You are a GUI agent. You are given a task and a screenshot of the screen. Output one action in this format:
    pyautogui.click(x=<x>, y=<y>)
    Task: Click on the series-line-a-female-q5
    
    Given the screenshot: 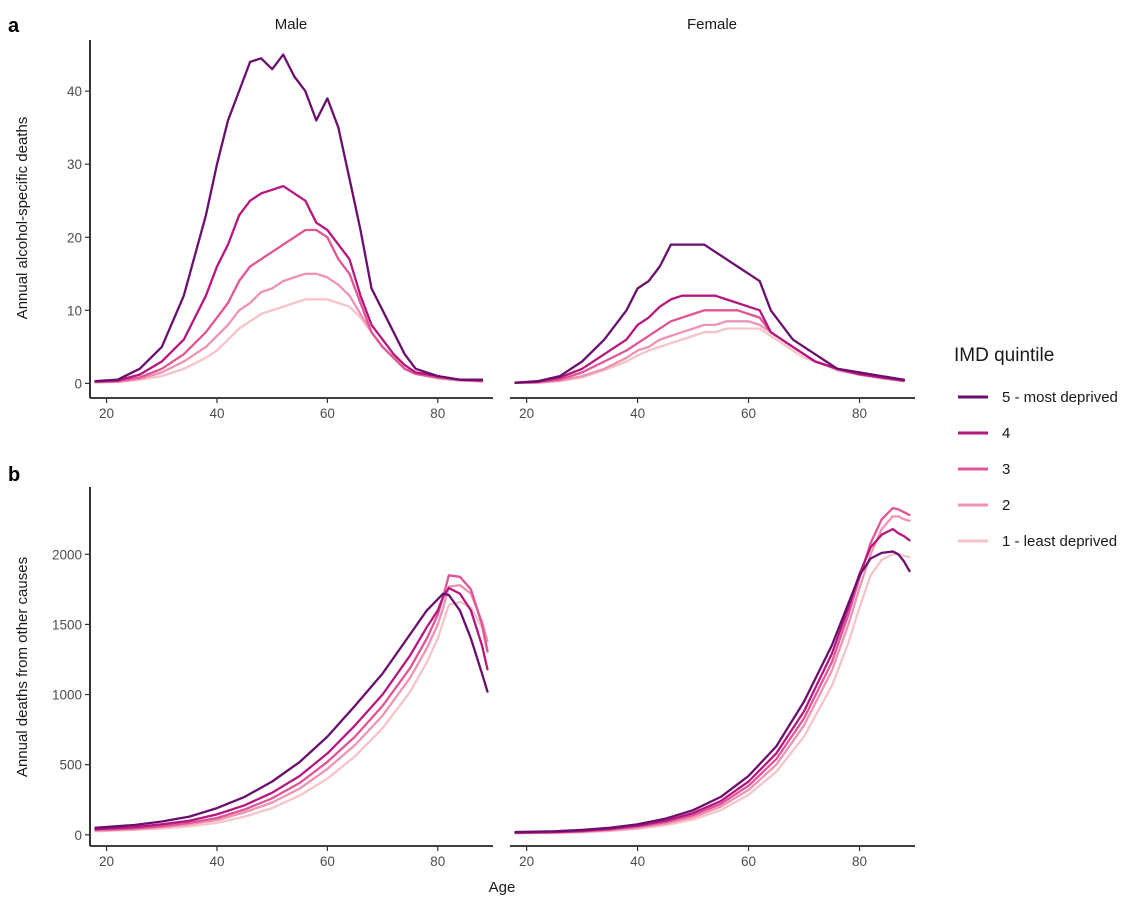 What is the action you would take?
    pyautogui.click(x=710, y=313)
    